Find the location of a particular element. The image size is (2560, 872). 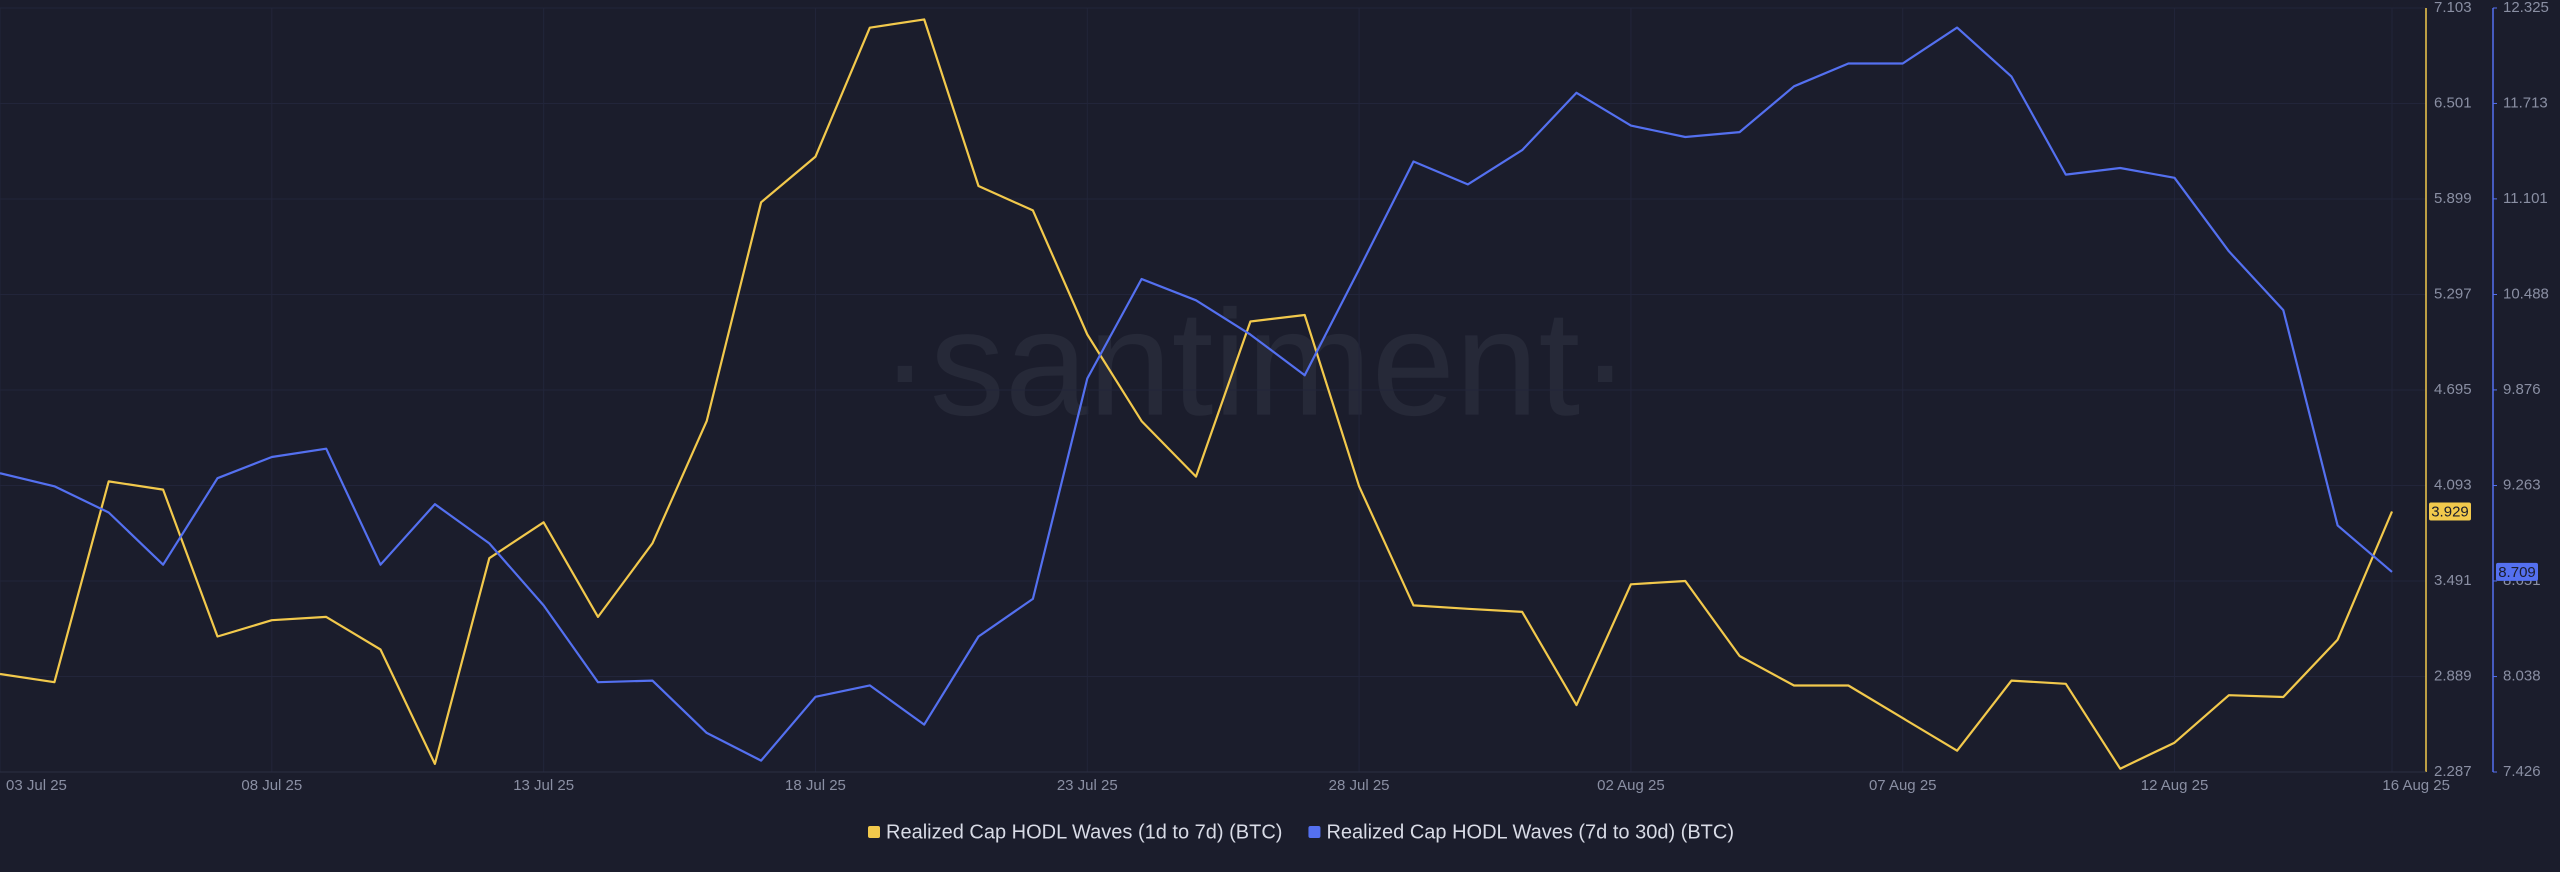

x-tick-label: 07 Aug 25 is located at coordinates (1903, 785).